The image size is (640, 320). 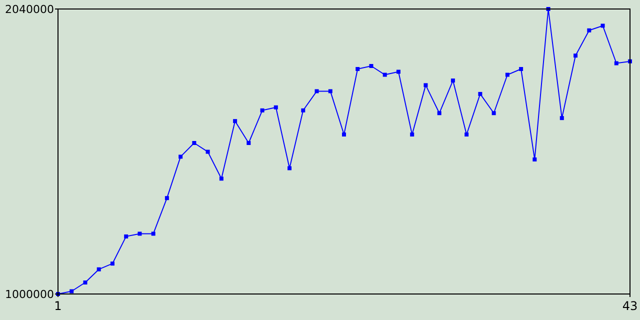 I want to click on x-tick-label: 43, so click(x=630, y=306).